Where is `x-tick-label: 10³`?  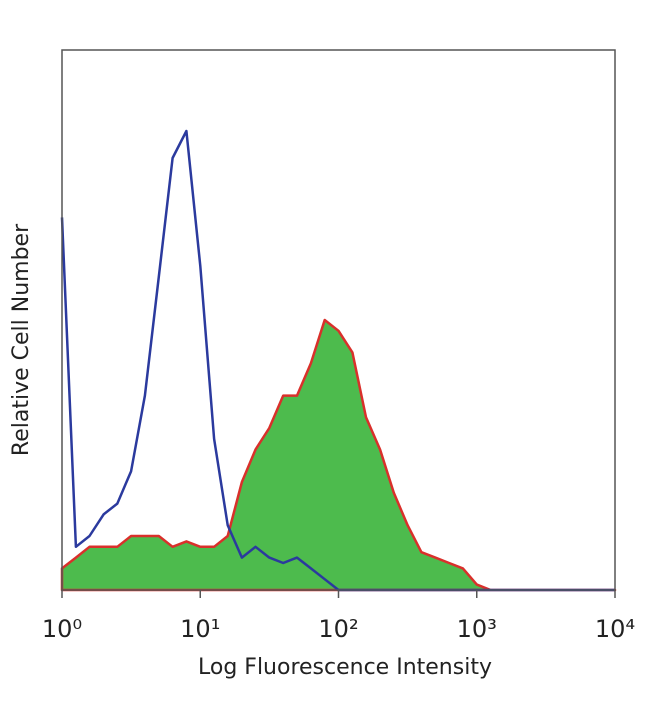 x-tick-label: 10³ is located at coordinates (477, 629).